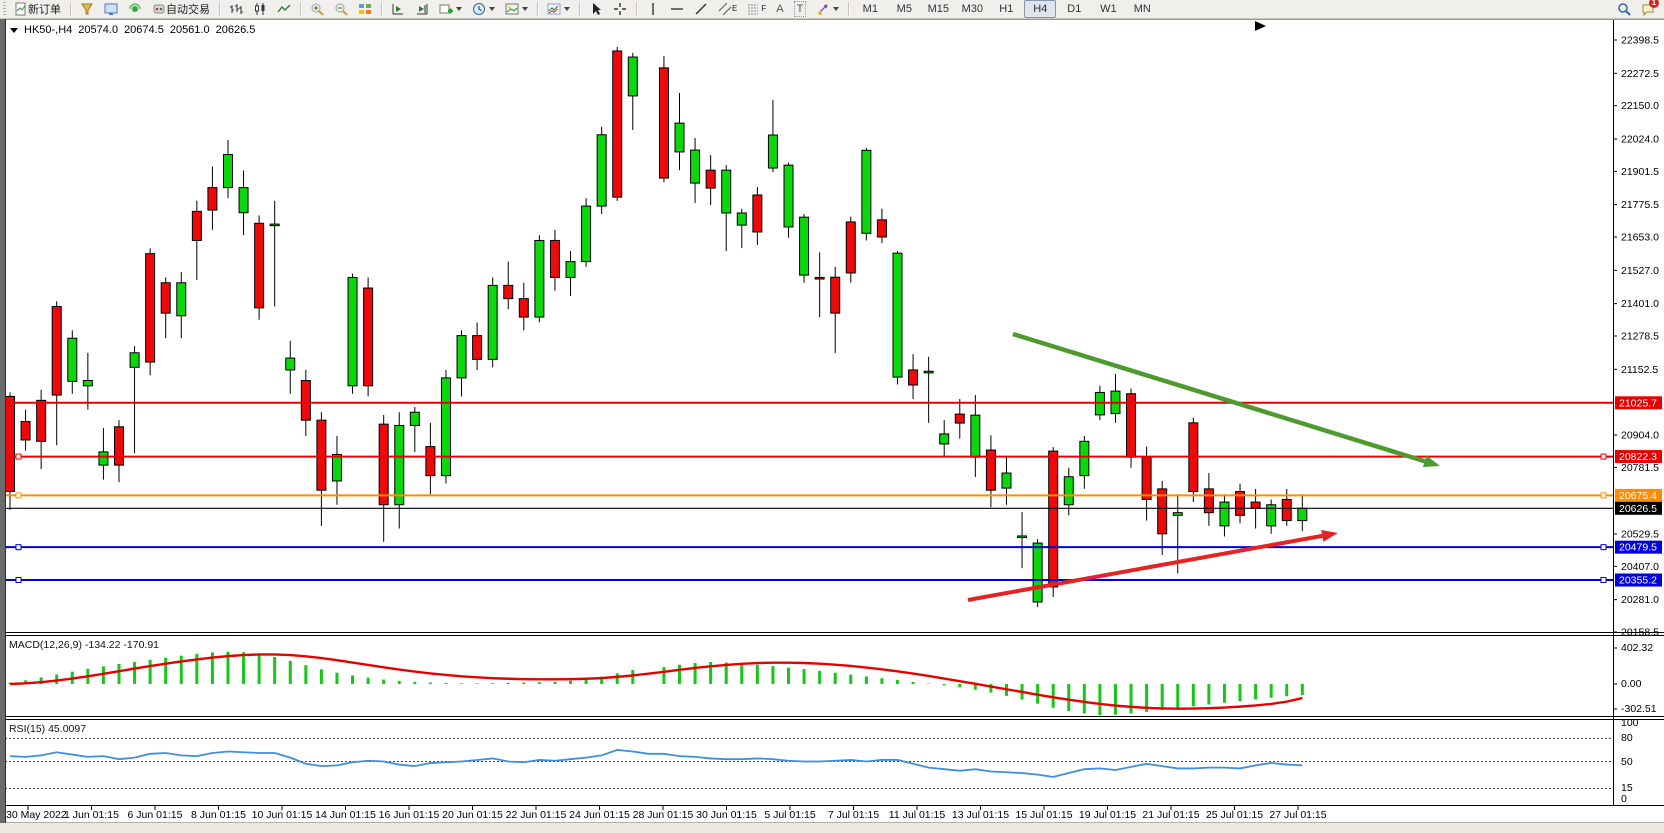  What do you see at coordinates (1624, 9) in the screenshot?
I see `search-button` at bounding box center [1624, 9].